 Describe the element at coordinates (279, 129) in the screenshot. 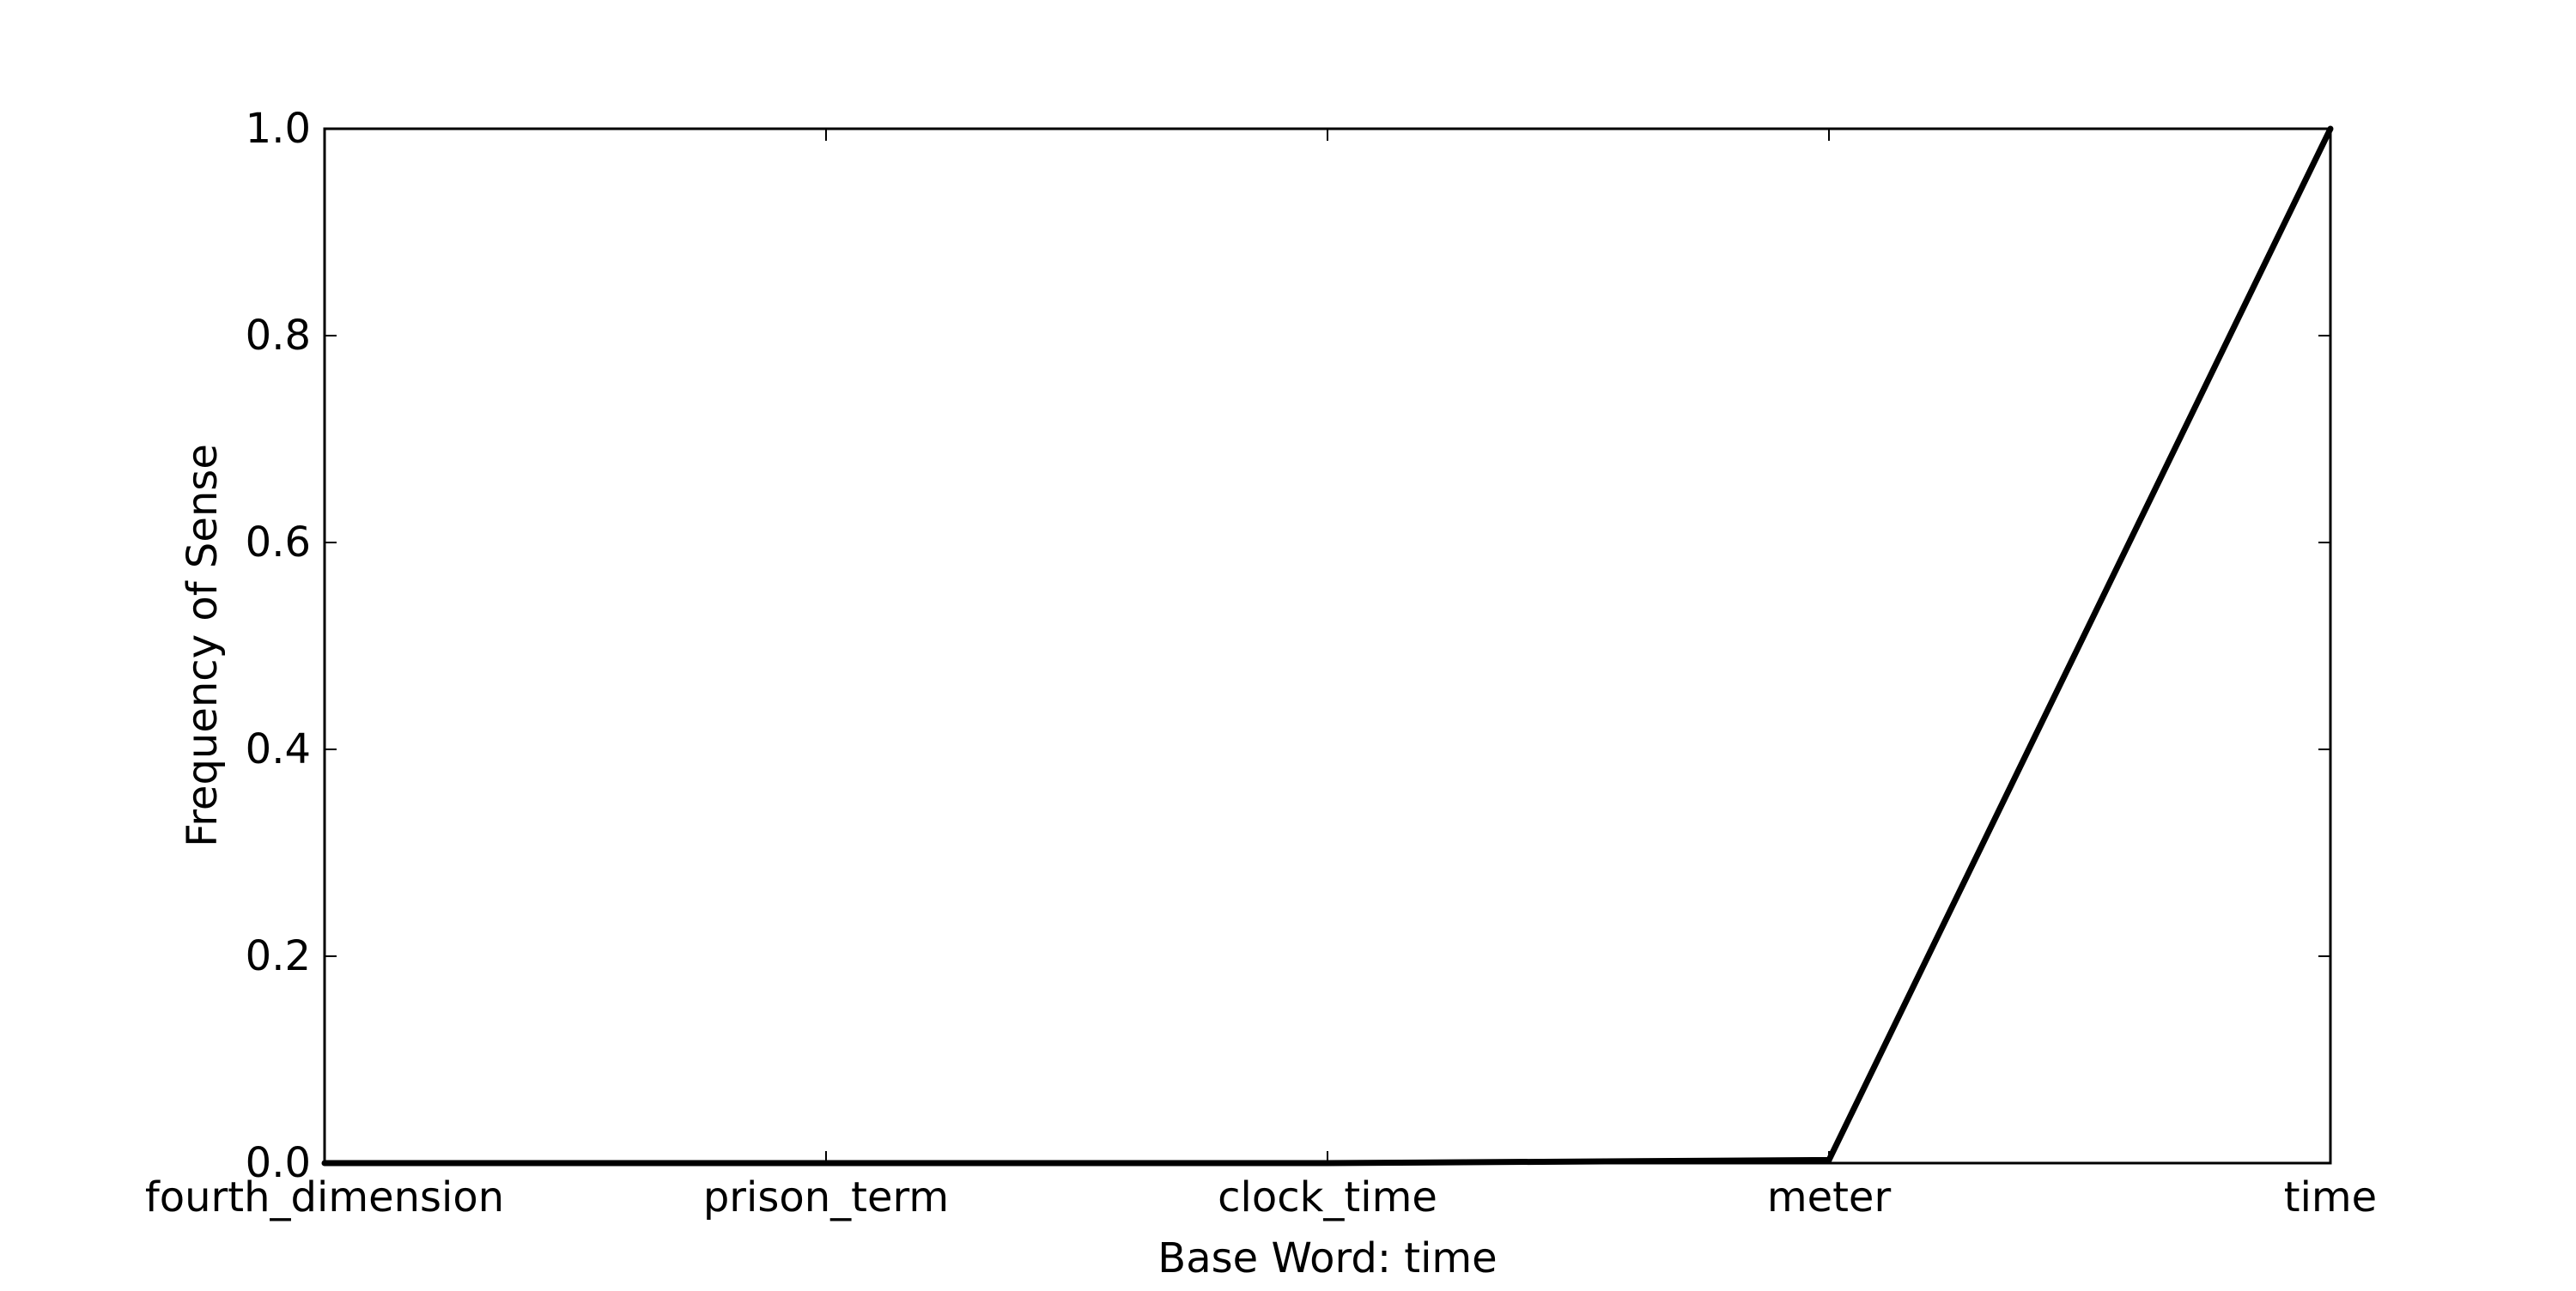

I see `y-tick-label: 1.0` at that location.